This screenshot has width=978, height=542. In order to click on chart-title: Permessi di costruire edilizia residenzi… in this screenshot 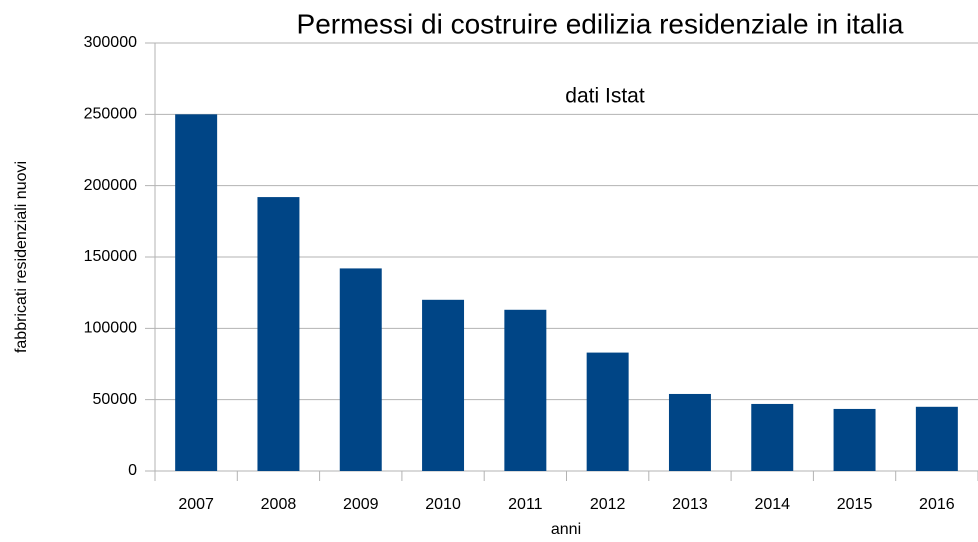, I will do `click(600, 23)`.